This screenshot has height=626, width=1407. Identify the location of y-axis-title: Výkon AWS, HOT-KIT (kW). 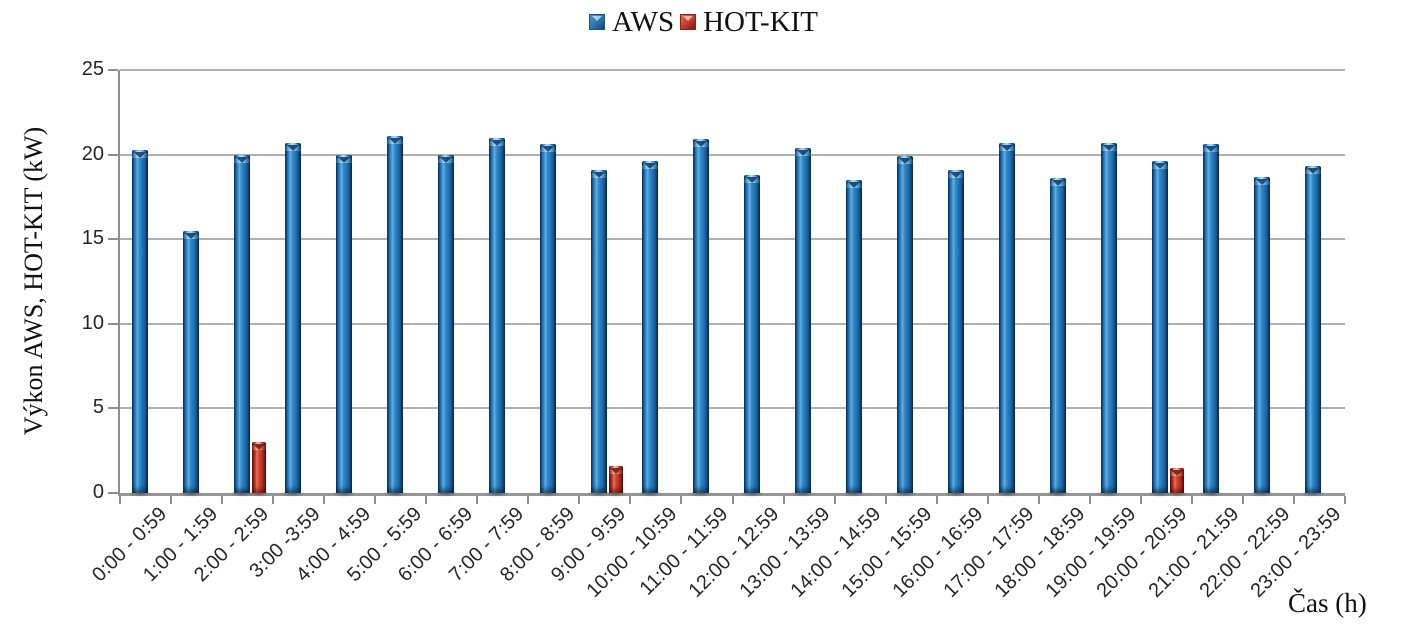
(33, 281).